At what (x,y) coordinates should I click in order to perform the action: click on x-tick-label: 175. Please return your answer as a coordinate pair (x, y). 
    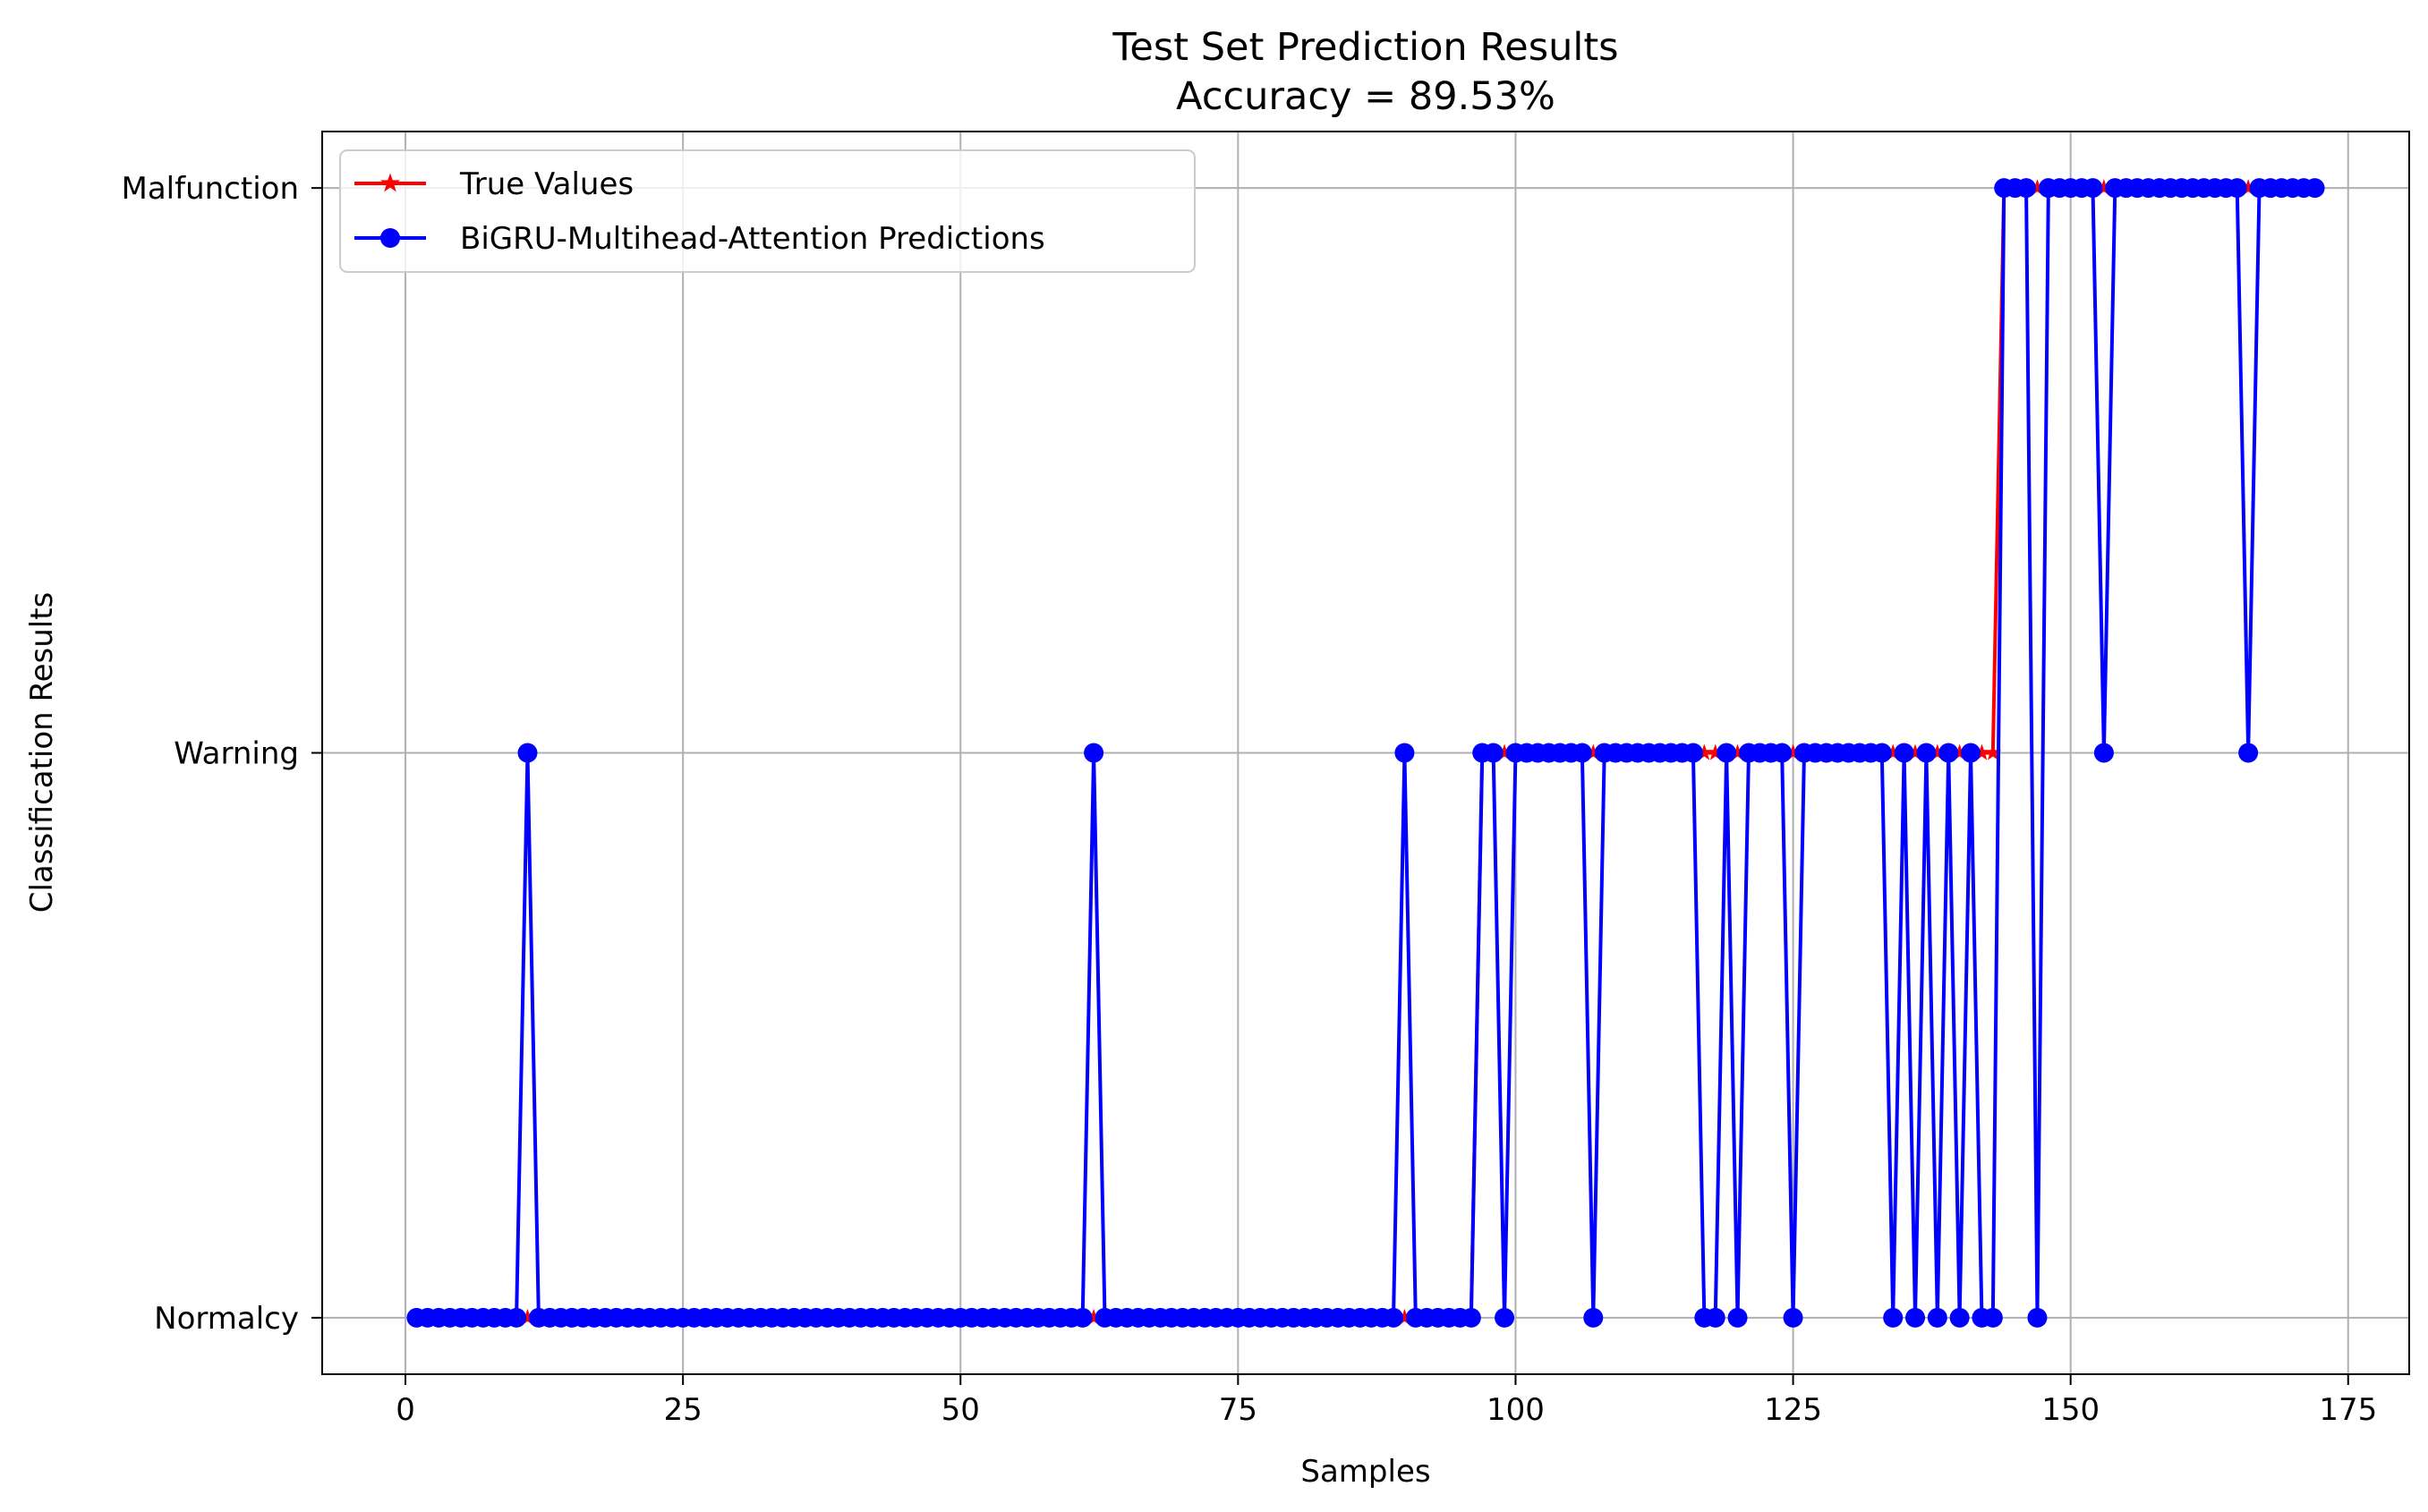
    Looking at the image, I should click on (2348, 1410).